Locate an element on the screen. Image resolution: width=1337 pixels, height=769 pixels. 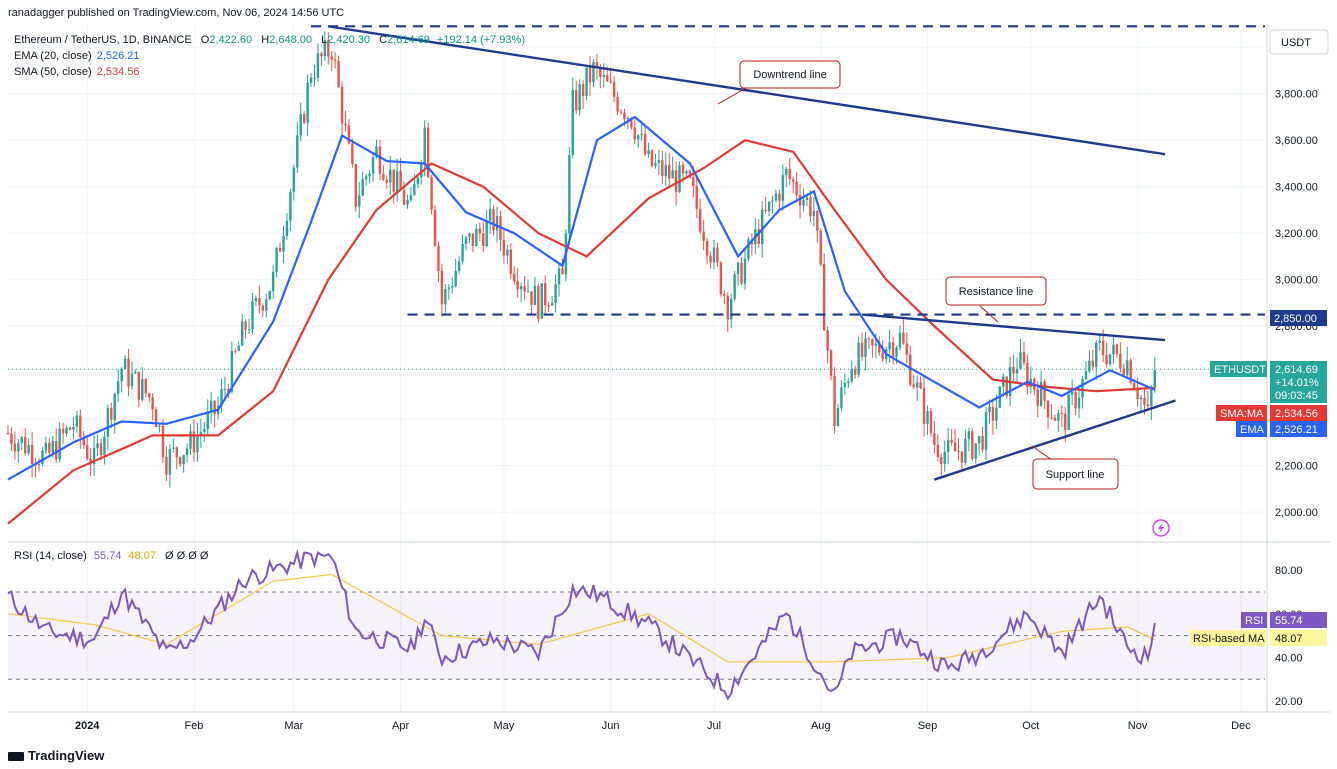
flash-icon is located at coordinates (1161, 528).